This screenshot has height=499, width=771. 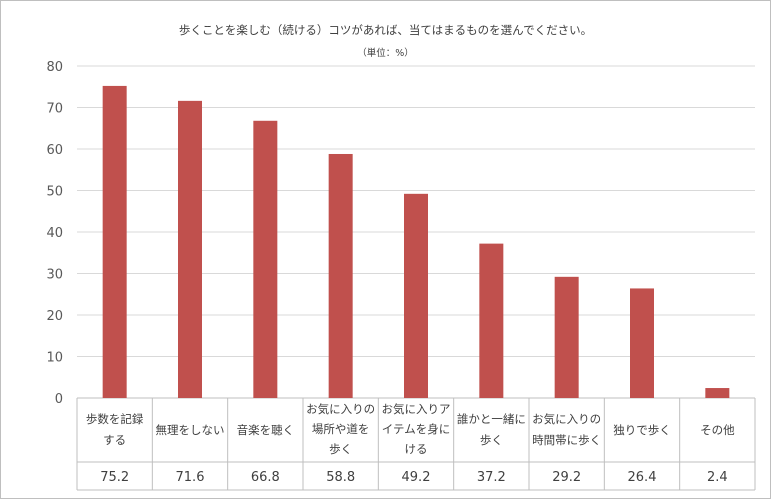 I want to click on category-label: その他, so click(x=717, y=430).